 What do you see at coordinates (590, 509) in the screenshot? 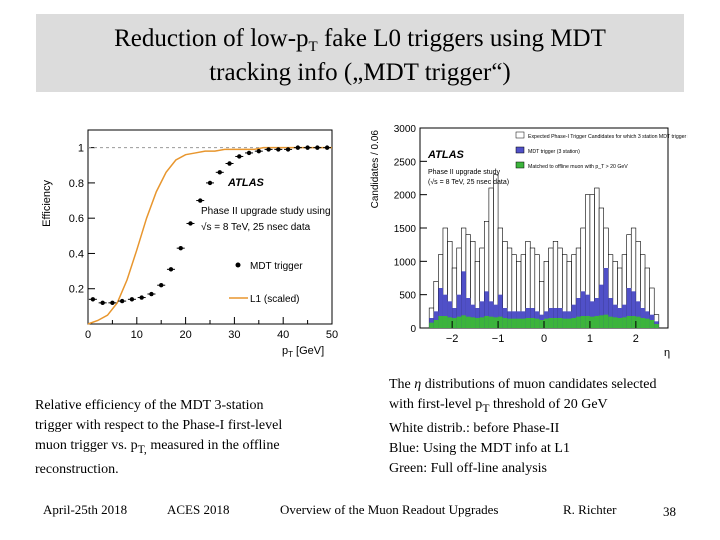
I see `footer-author: R. Richter` at bounding box center [590, 509].